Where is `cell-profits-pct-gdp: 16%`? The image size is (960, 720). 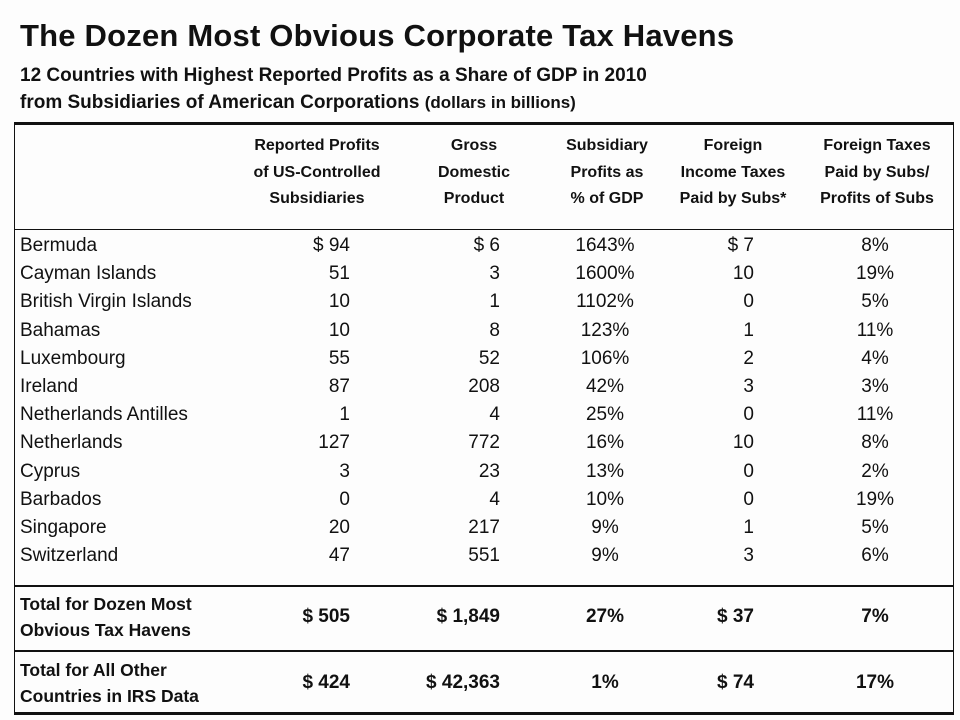 cell-profits-pct-gdp: 16% is located at coordinates (605, 443).